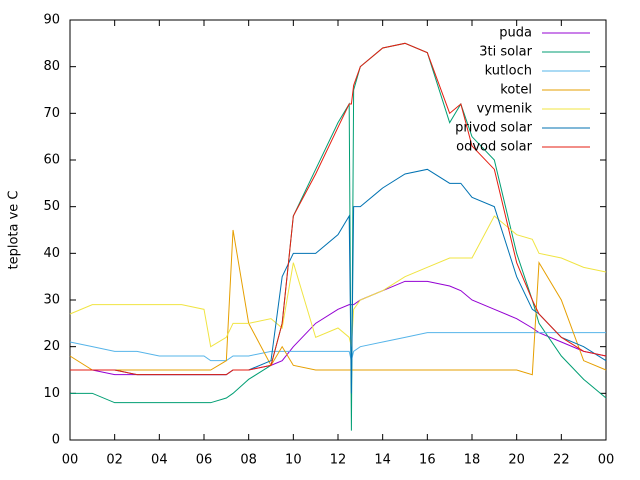 The width and height of the screenshot is (640, 480). What do you see at coordinates (51, 253) in the screenshot?
I see `y-tick-label: 40` at bounding box center [51, 253].